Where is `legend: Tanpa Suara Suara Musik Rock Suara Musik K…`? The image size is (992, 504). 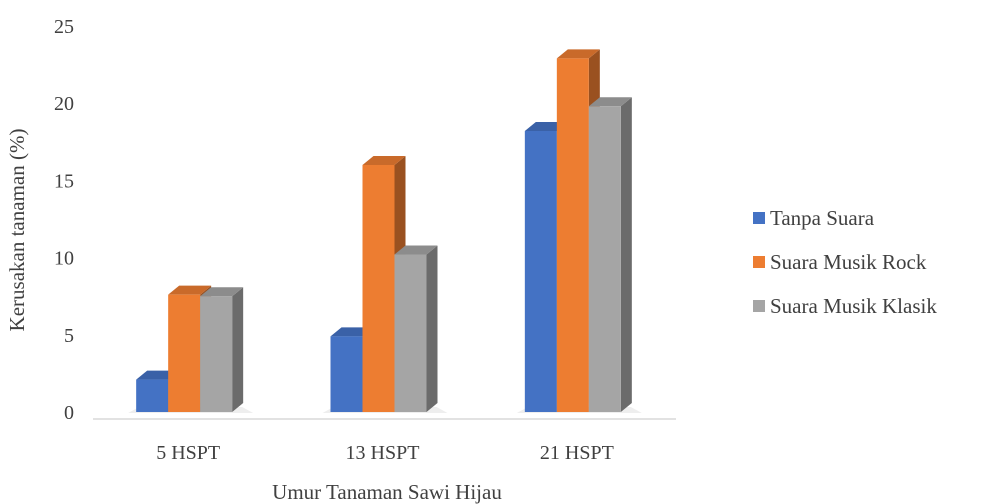
legend: Tanpa Suara Suara Musik Rock Suara Musik K… is located at coordinates (845, 262).